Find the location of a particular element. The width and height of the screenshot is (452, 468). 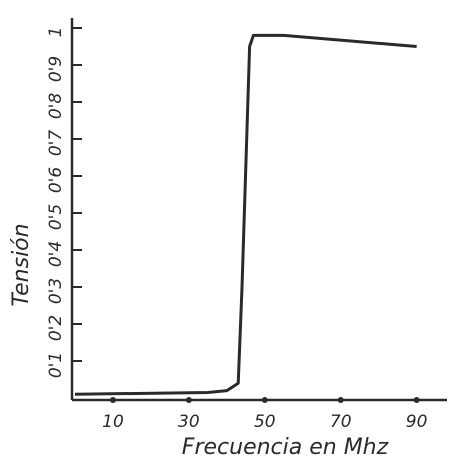

y-tick-label: 0'6 is located at coordinates (56, 180).